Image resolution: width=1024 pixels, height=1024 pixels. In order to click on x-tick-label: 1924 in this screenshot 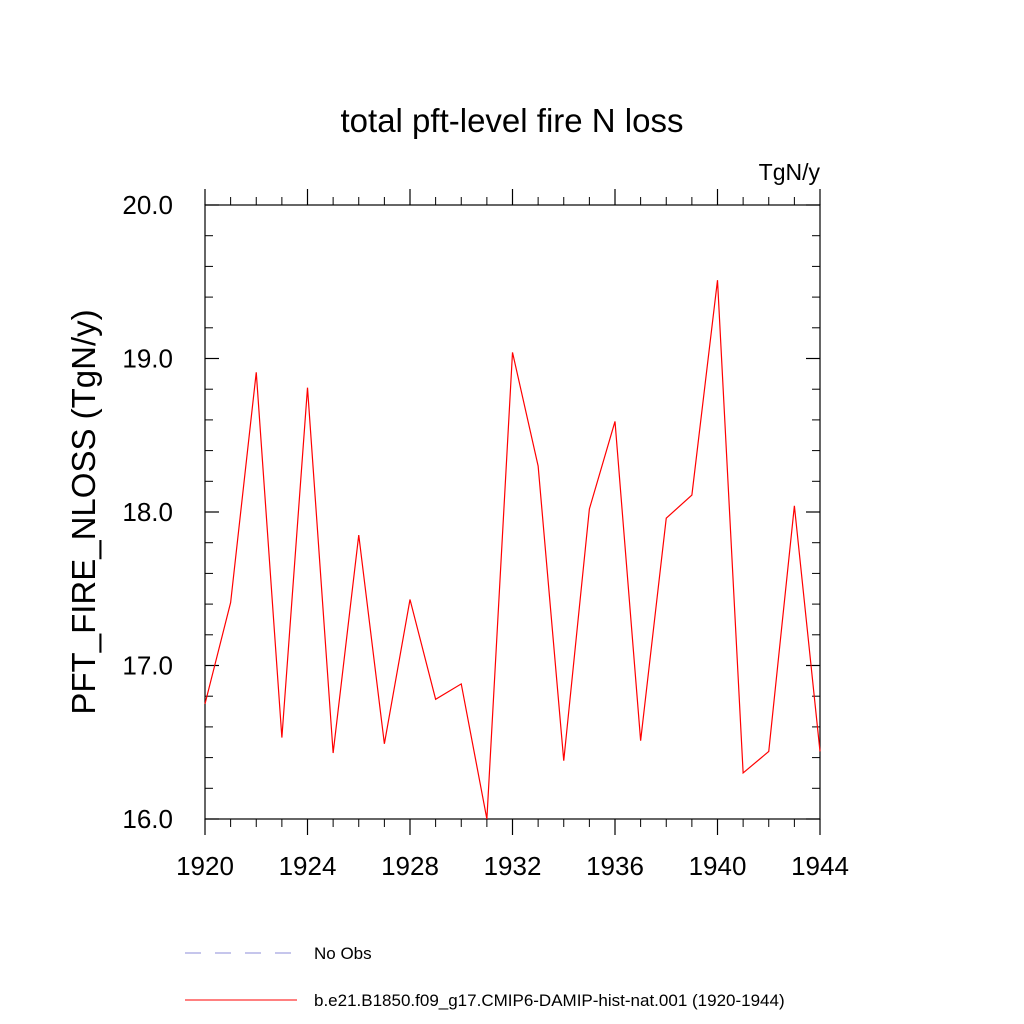, I will do `click(308, 866)`.